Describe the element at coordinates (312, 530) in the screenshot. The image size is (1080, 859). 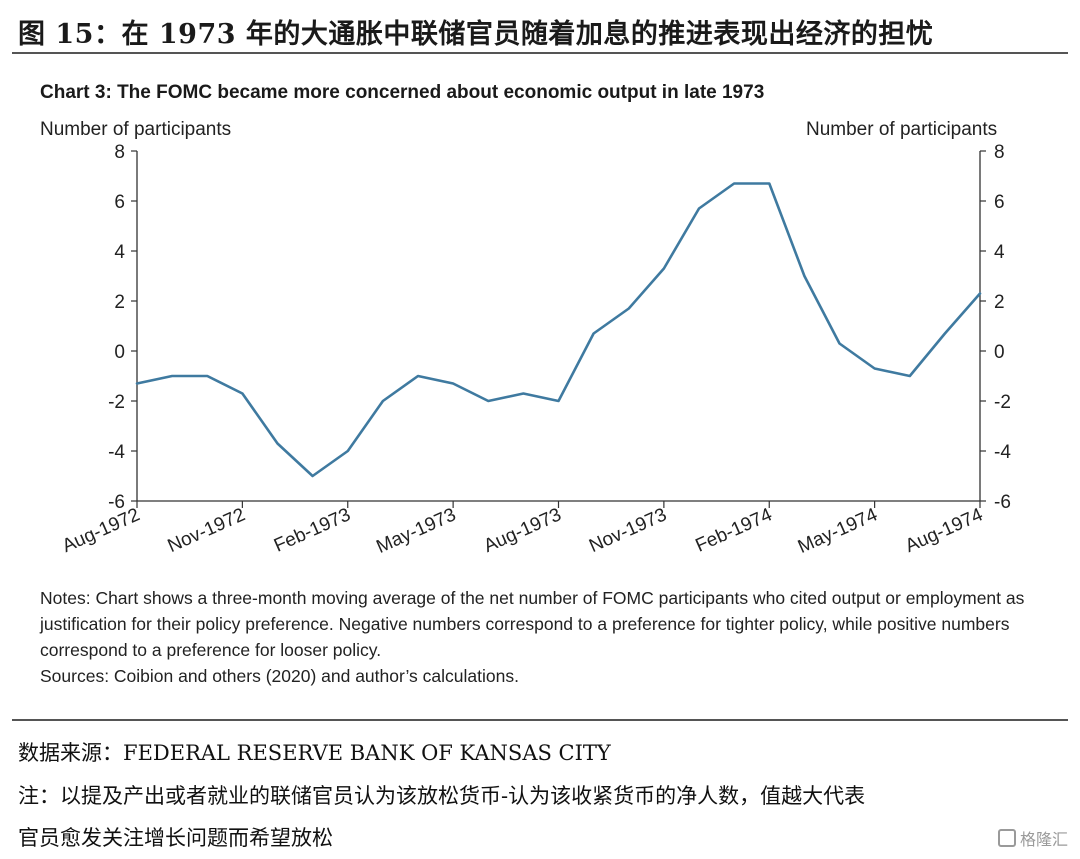
I see `x-tick-label: Feb-1973` at that location.